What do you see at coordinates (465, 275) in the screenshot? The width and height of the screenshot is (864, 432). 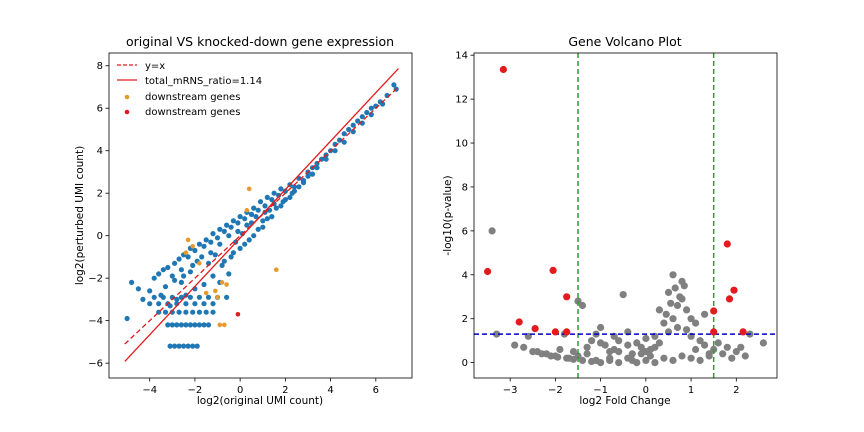 I see `volcano-y-tick-label: 4` at bounding box center [465, 275].